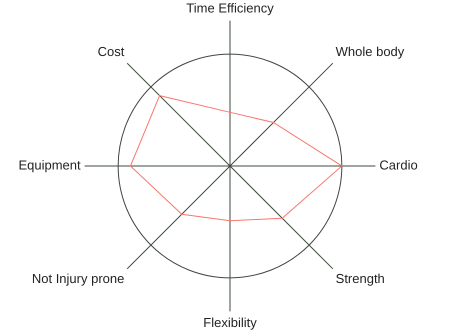 The width and height of the screenshot is (457, 334). Describe the element at coordinates (78, 278) in the screenshot. I see `spoke-label: Not Injury prone` at that location.